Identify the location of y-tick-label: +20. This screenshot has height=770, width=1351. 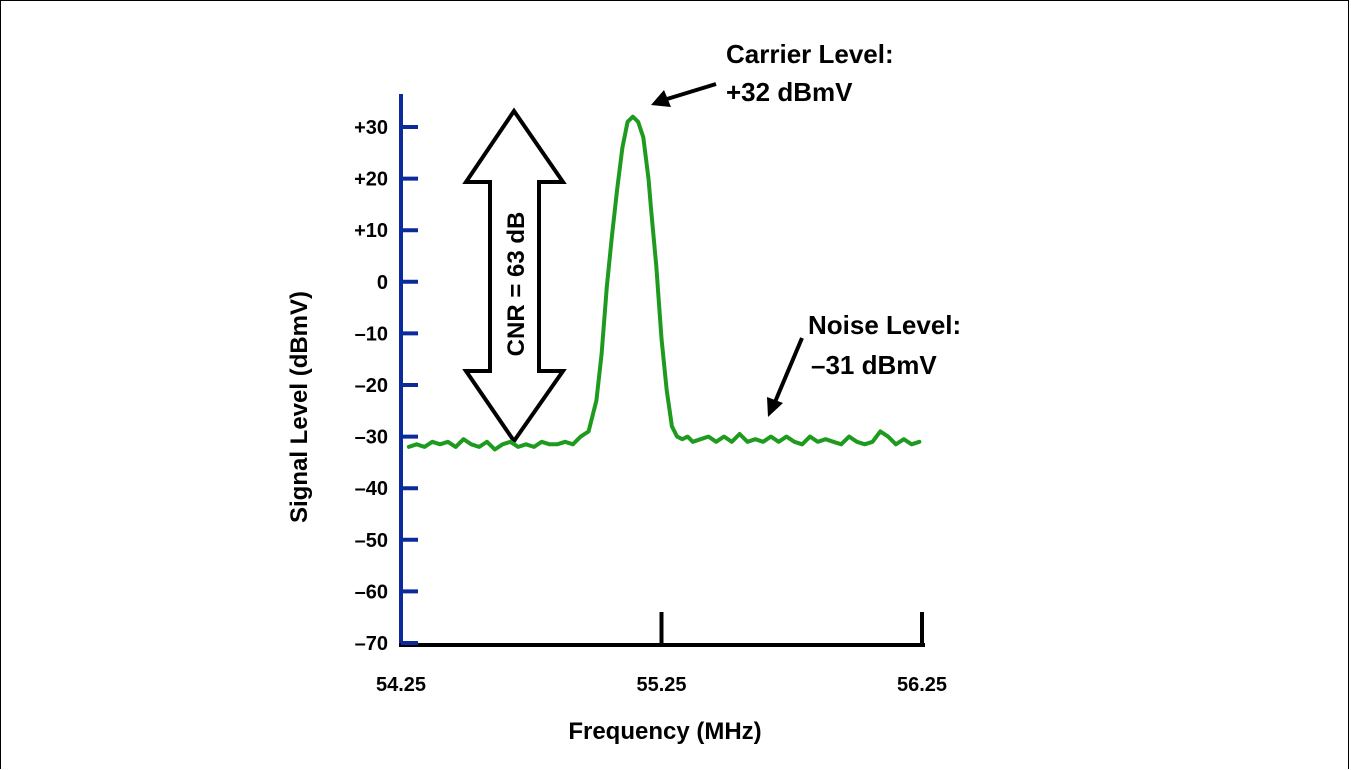
(371, 180).